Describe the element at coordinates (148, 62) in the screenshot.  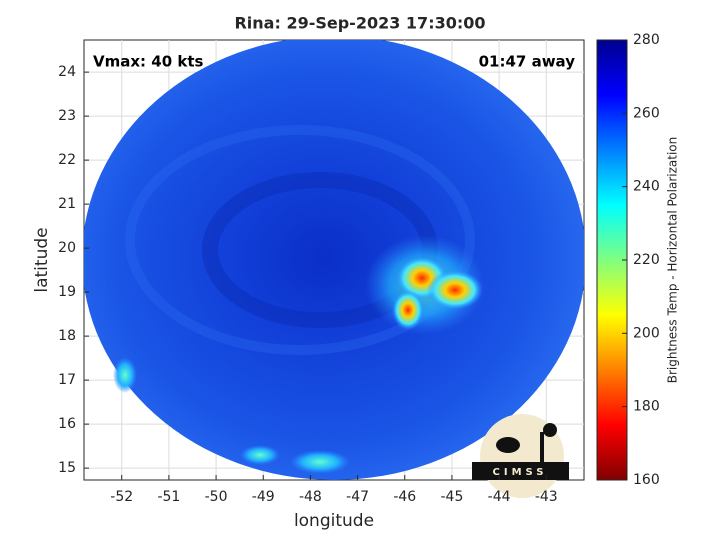
I see `annotation: Vmax: 40 kts` at that location.